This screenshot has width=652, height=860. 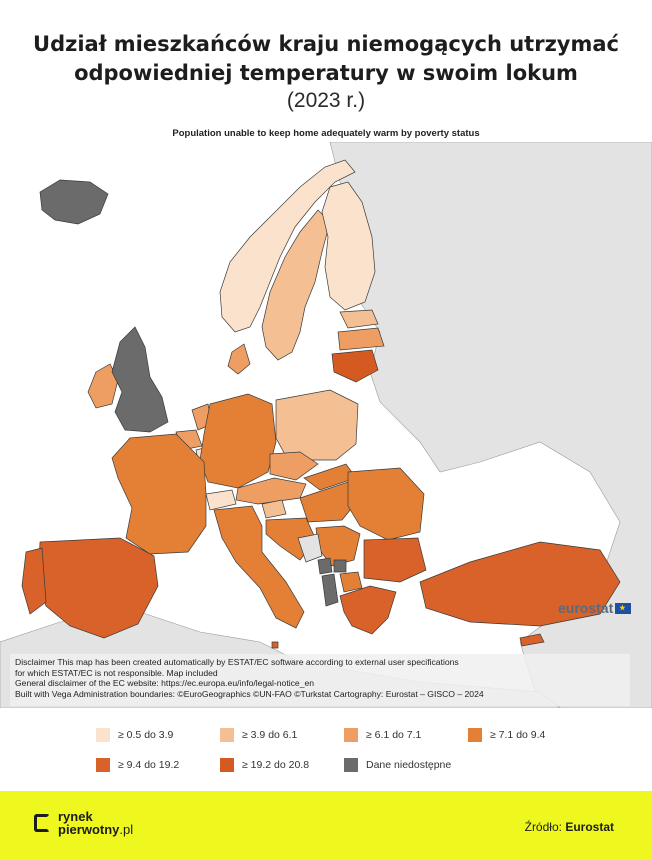 I want to click on legend-item: ≥ 3.9 do 6.1, so click(x=258, y=735).